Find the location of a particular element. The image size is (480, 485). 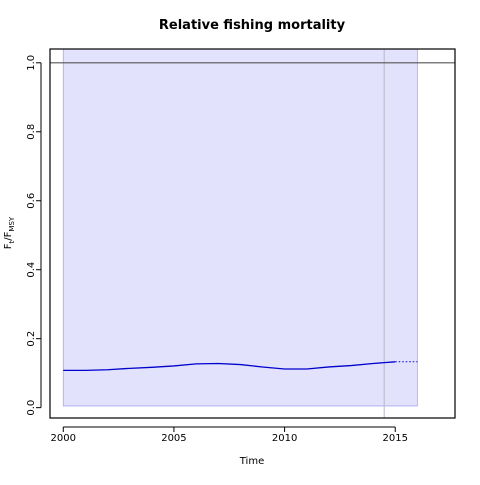

y-tick-label: 0.8 is located at coordinates (31, 132).